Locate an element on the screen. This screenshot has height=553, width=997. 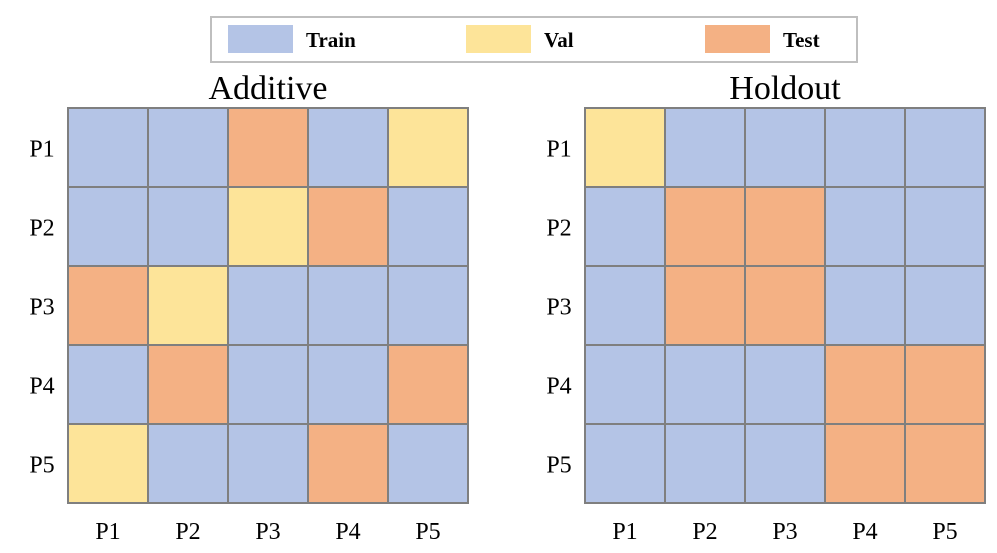
legend-swatch-val is located at coordinates (498, 39).